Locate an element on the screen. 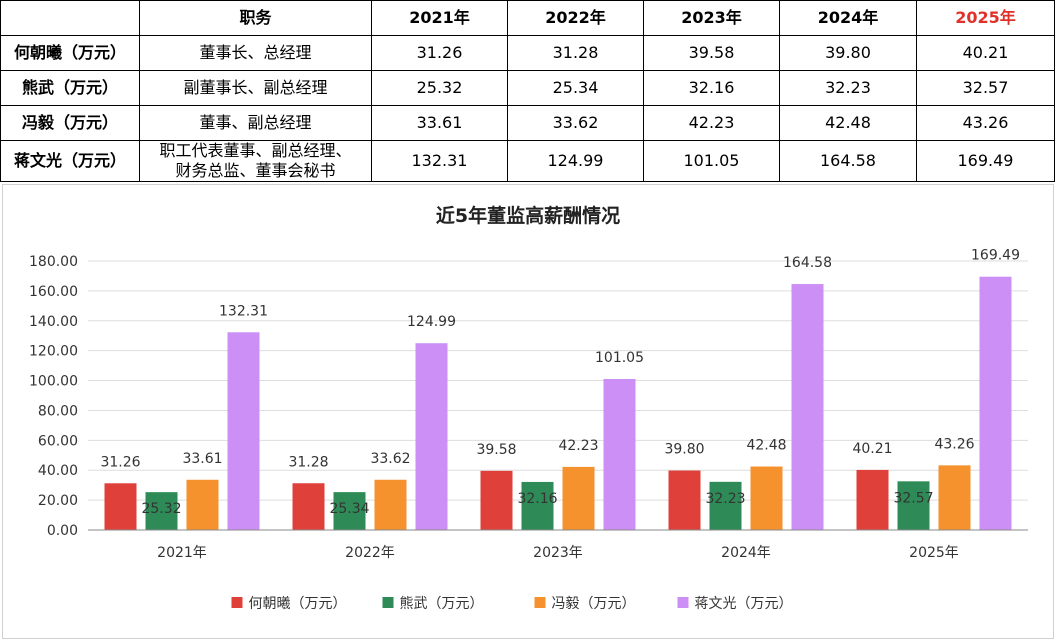 This screenshot has width=1057, height=642. value-cell: 124.99 is located at coordinates (575, 161).